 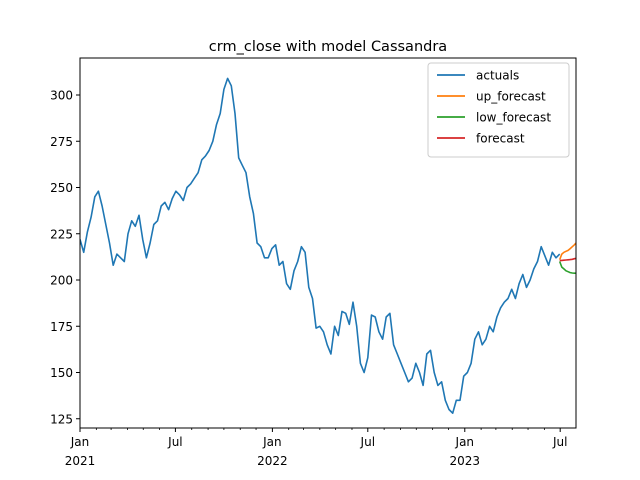 What do you see at coordinates (328, 47) in the screenshot?
I see `chart-title: crm_close with model Cassandra` at bounding box center [328, 47].